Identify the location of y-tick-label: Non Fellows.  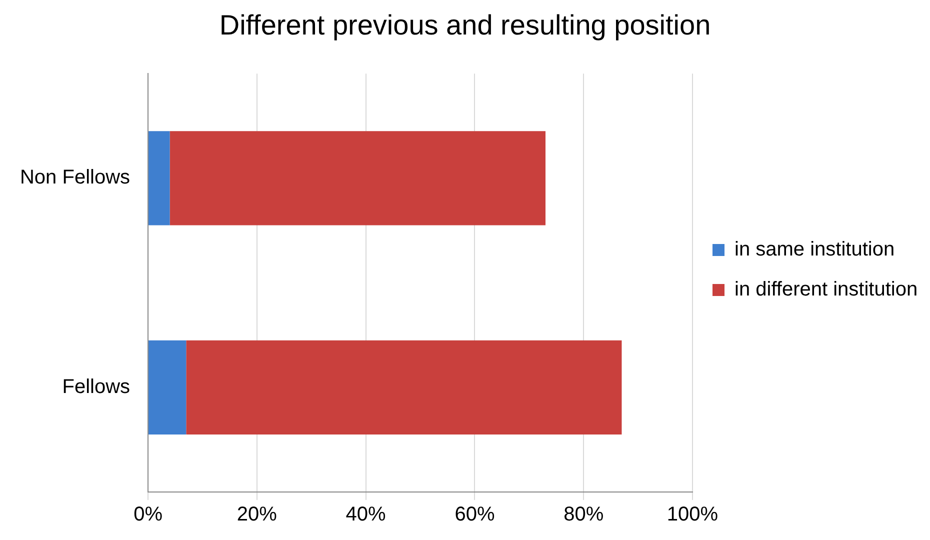
(75, 177).